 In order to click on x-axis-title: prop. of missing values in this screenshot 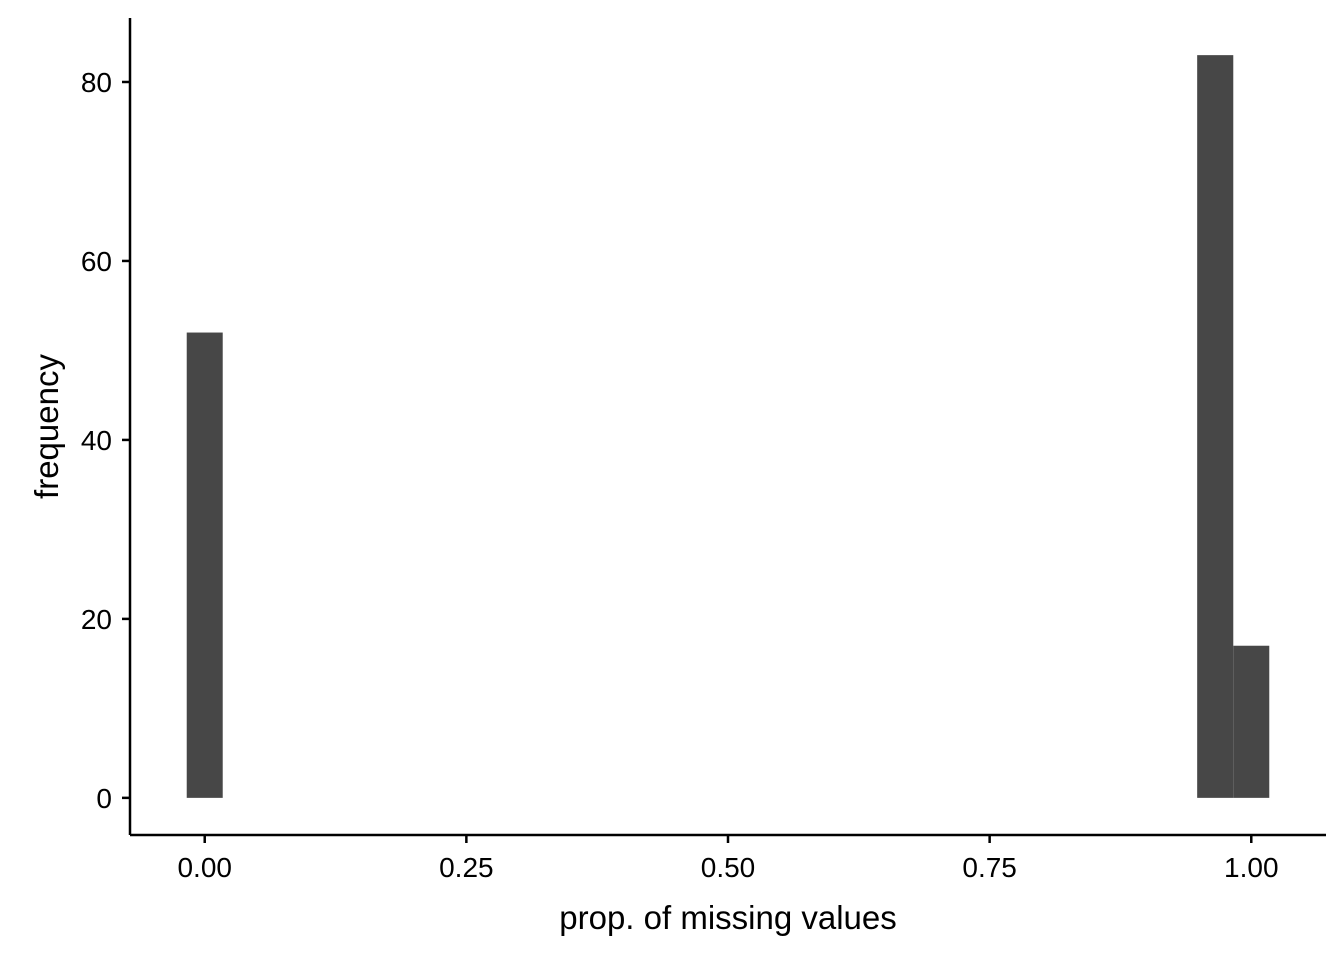, I will do `click(728, 917)`.